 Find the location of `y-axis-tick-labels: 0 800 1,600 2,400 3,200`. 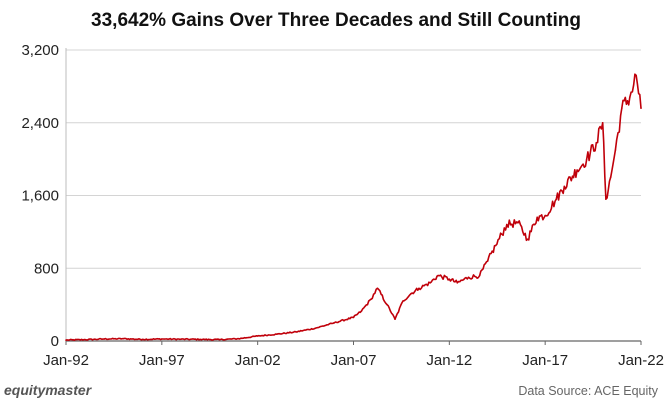

y-axis-tick-labels: 0 800 1,600 2,400 3,200 is located at coordinates (40, 196).